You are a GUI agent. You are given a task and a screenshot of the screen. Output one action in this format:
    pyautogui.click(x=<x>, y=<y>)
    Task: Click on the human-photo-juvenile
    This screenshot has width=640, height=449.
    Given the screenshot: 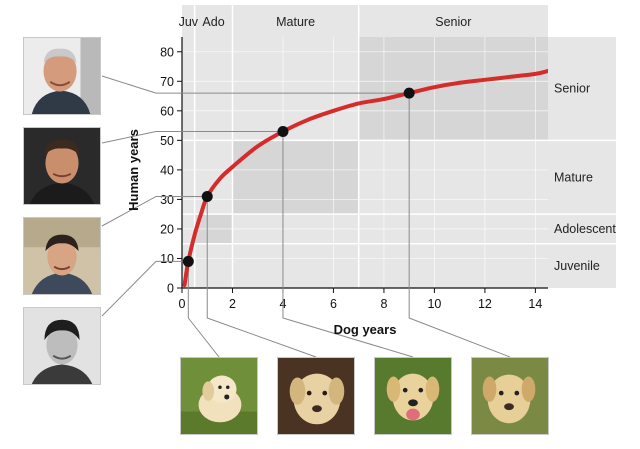 What is the action you would take?
    pyautogui.click(x=62, y=346)
    